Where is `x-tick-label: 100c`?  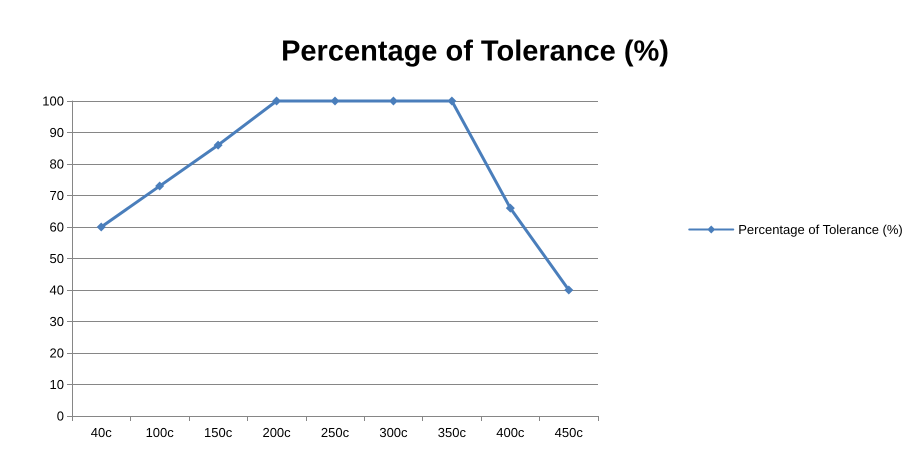
x-tick-label: 100c is located at coordinates (160, 432).